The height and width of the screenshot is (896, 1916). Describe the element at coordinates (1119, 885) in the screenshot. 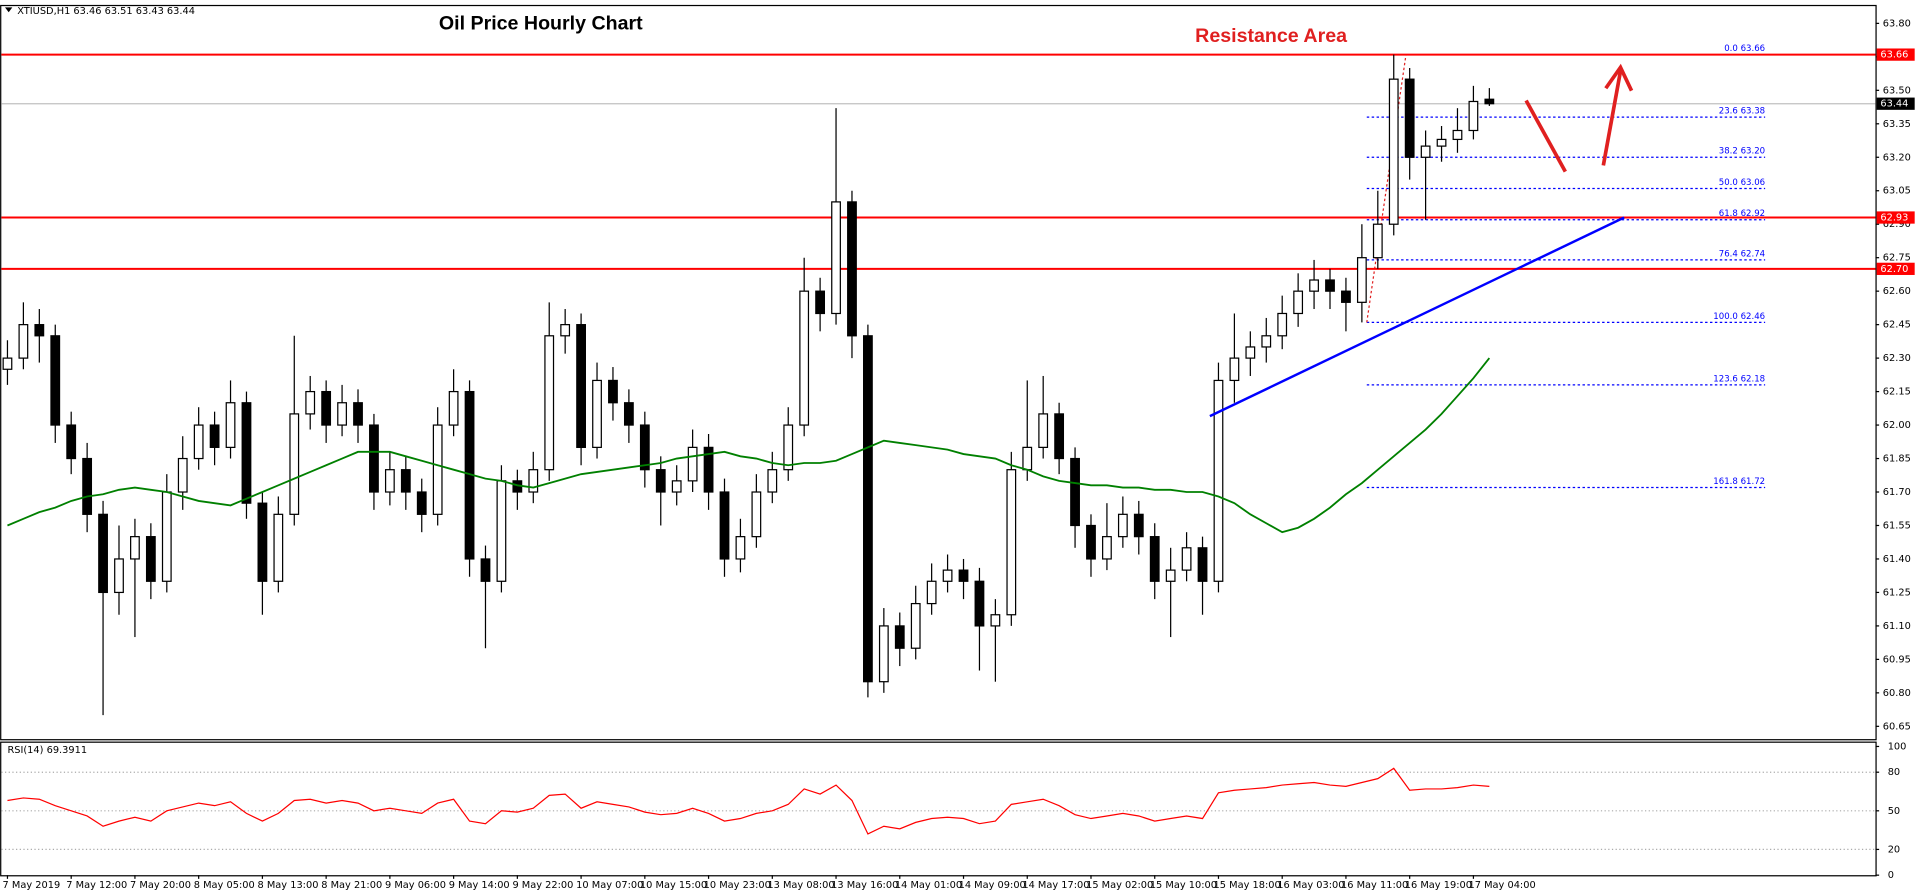

I see `x-tick-label: 15 May 02:00` at that location.